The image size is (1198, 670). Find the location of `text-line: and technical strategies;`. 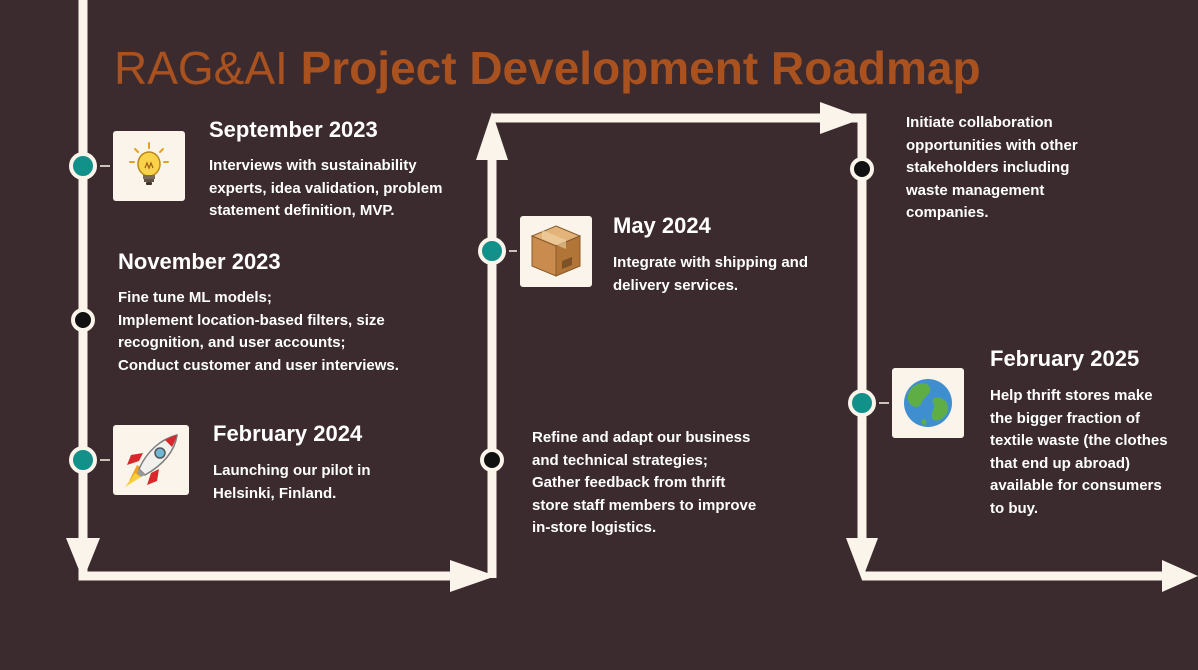

text-line: and technical strategies; is located at coordinates (620, 460).